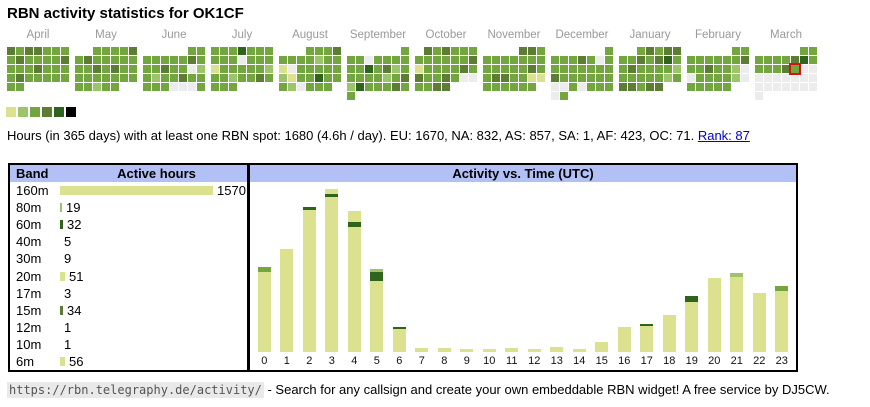  What do you see at coordinates (128, 173) in the screenshot?
I see `band-table-header: Band Active hours` at bounding box center [128, 173].